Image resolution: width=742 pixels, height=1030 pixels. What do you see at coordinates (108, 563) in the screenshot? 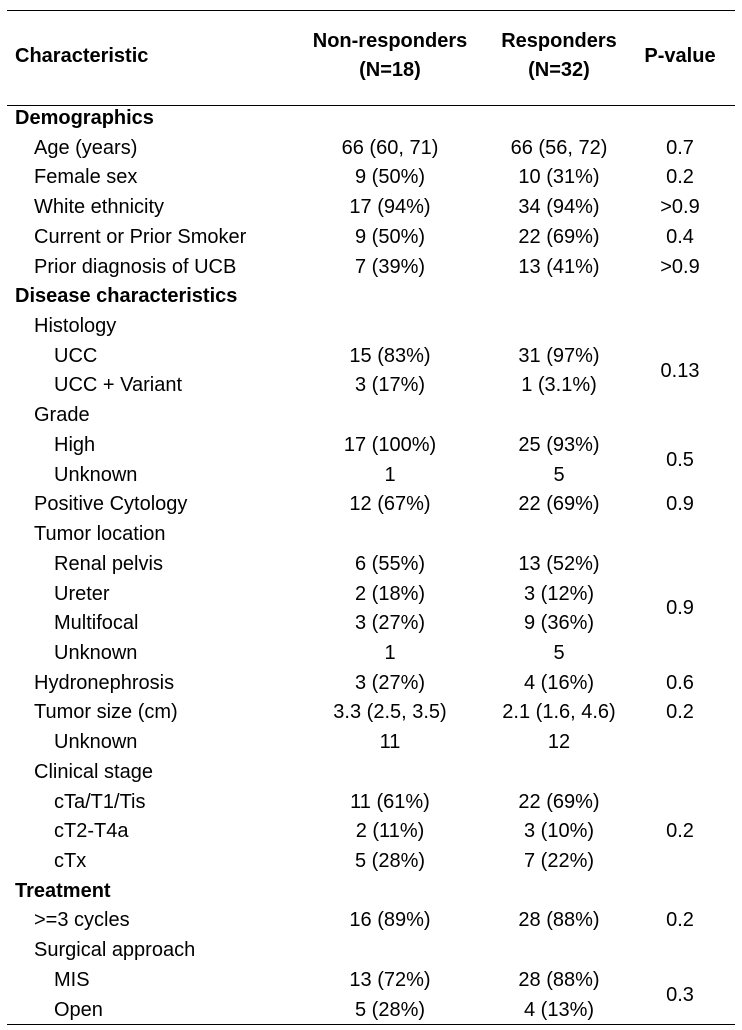
I see `row-label: Renal pelvis` at bounding box center [108, 563].